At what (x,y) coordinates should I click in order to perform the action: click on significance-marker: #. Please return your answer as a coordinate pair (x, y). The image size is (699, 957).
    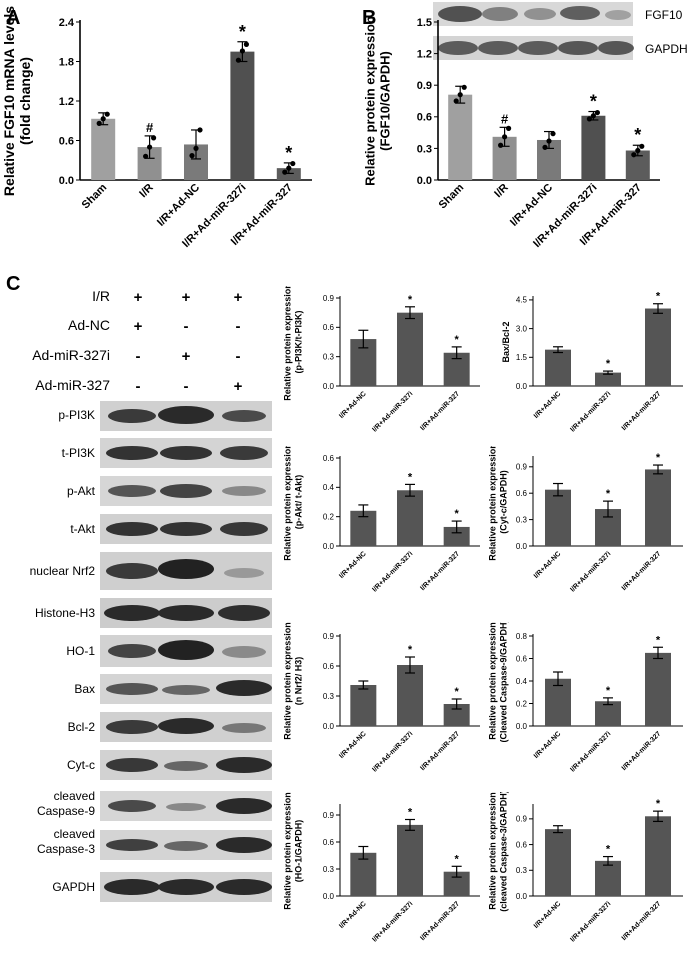
    Looking at the image, I should click on (505, 118).